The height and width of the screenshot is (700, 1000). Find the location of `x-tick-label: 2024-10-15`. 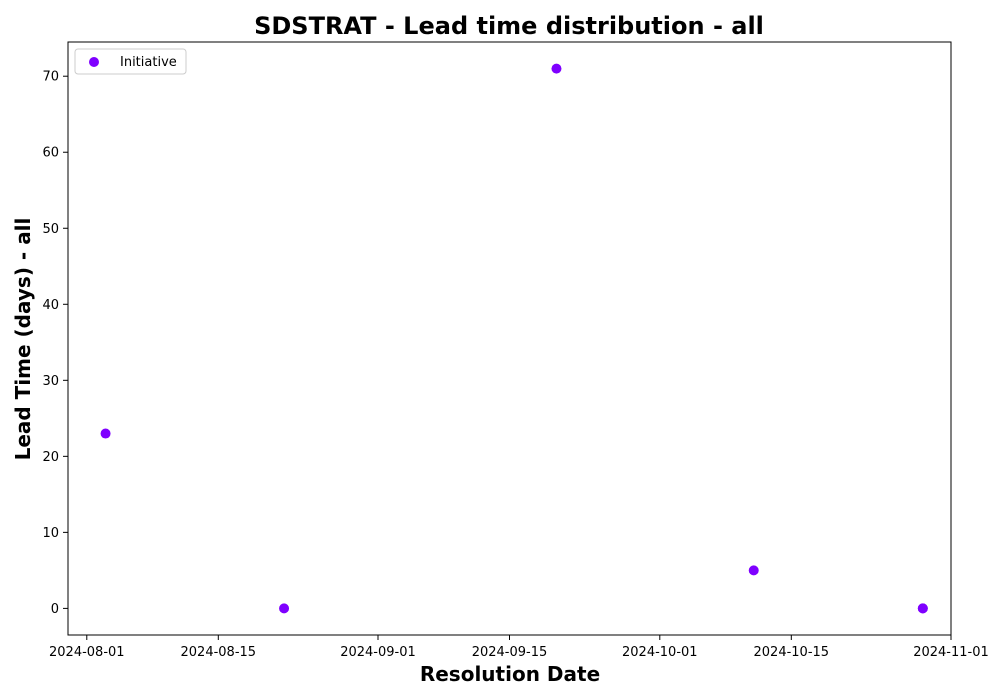

x-tick-label: 2024-10-15 is located at coordinates (792, 652).